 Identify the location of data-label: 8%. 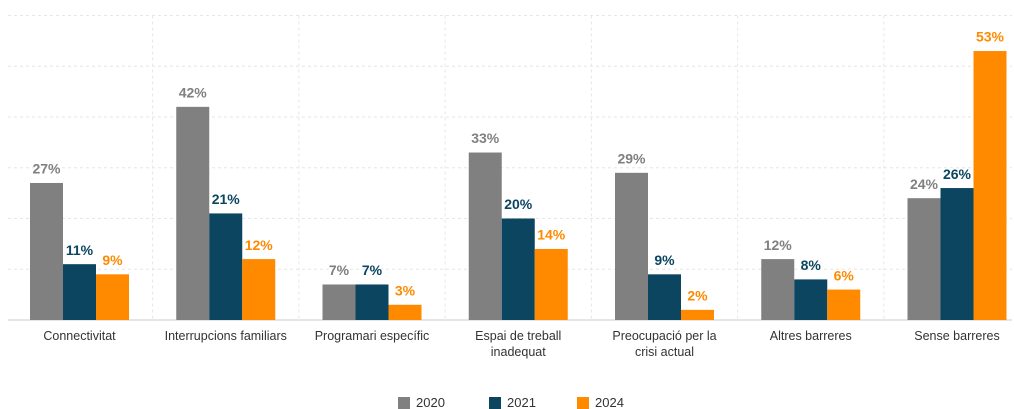
(811, 265).